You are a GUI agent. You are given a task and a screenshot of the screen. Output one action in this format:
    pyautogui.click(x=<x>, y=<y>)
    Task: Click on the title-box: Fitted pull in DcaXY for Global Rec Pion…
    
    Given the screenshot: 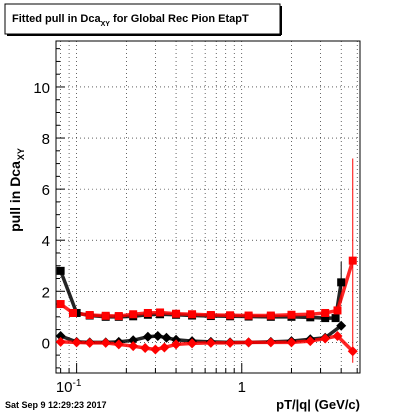 What is the action you would take?
    pyautogui.click(x=143, y=19)
    